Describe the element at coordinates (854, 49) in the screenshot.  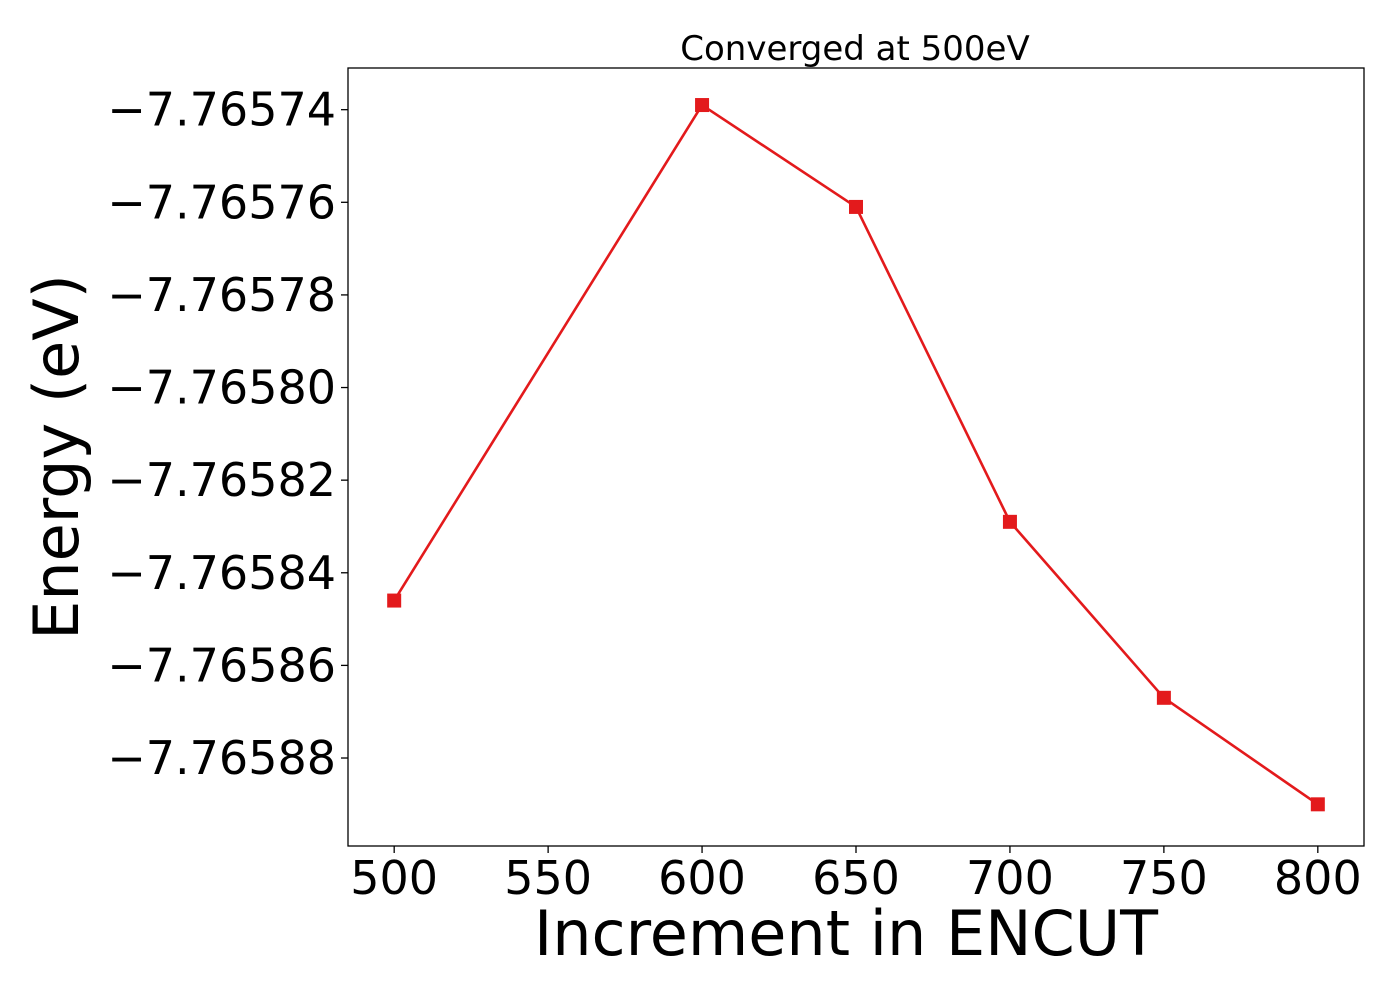
I see `chart-title: Converged at 500eV` at that location.